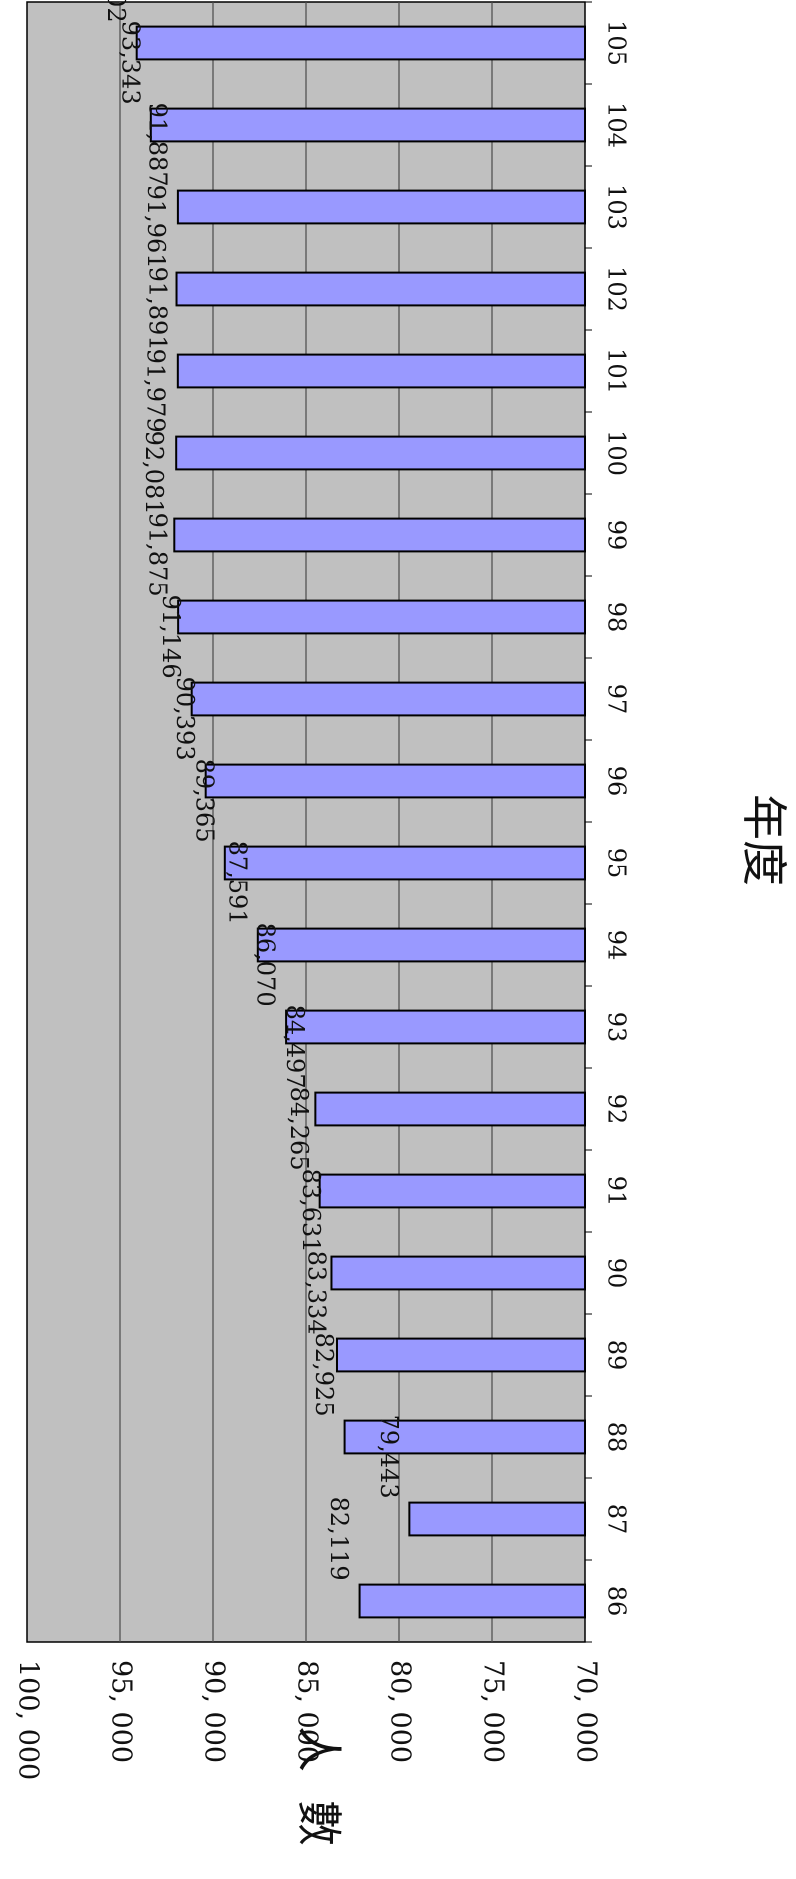 The height and width of the screenshot is (1879, 796). Describe the element at coordinates (617, 781) in the screenshot. I see `category-tick-label: 96` at that location.